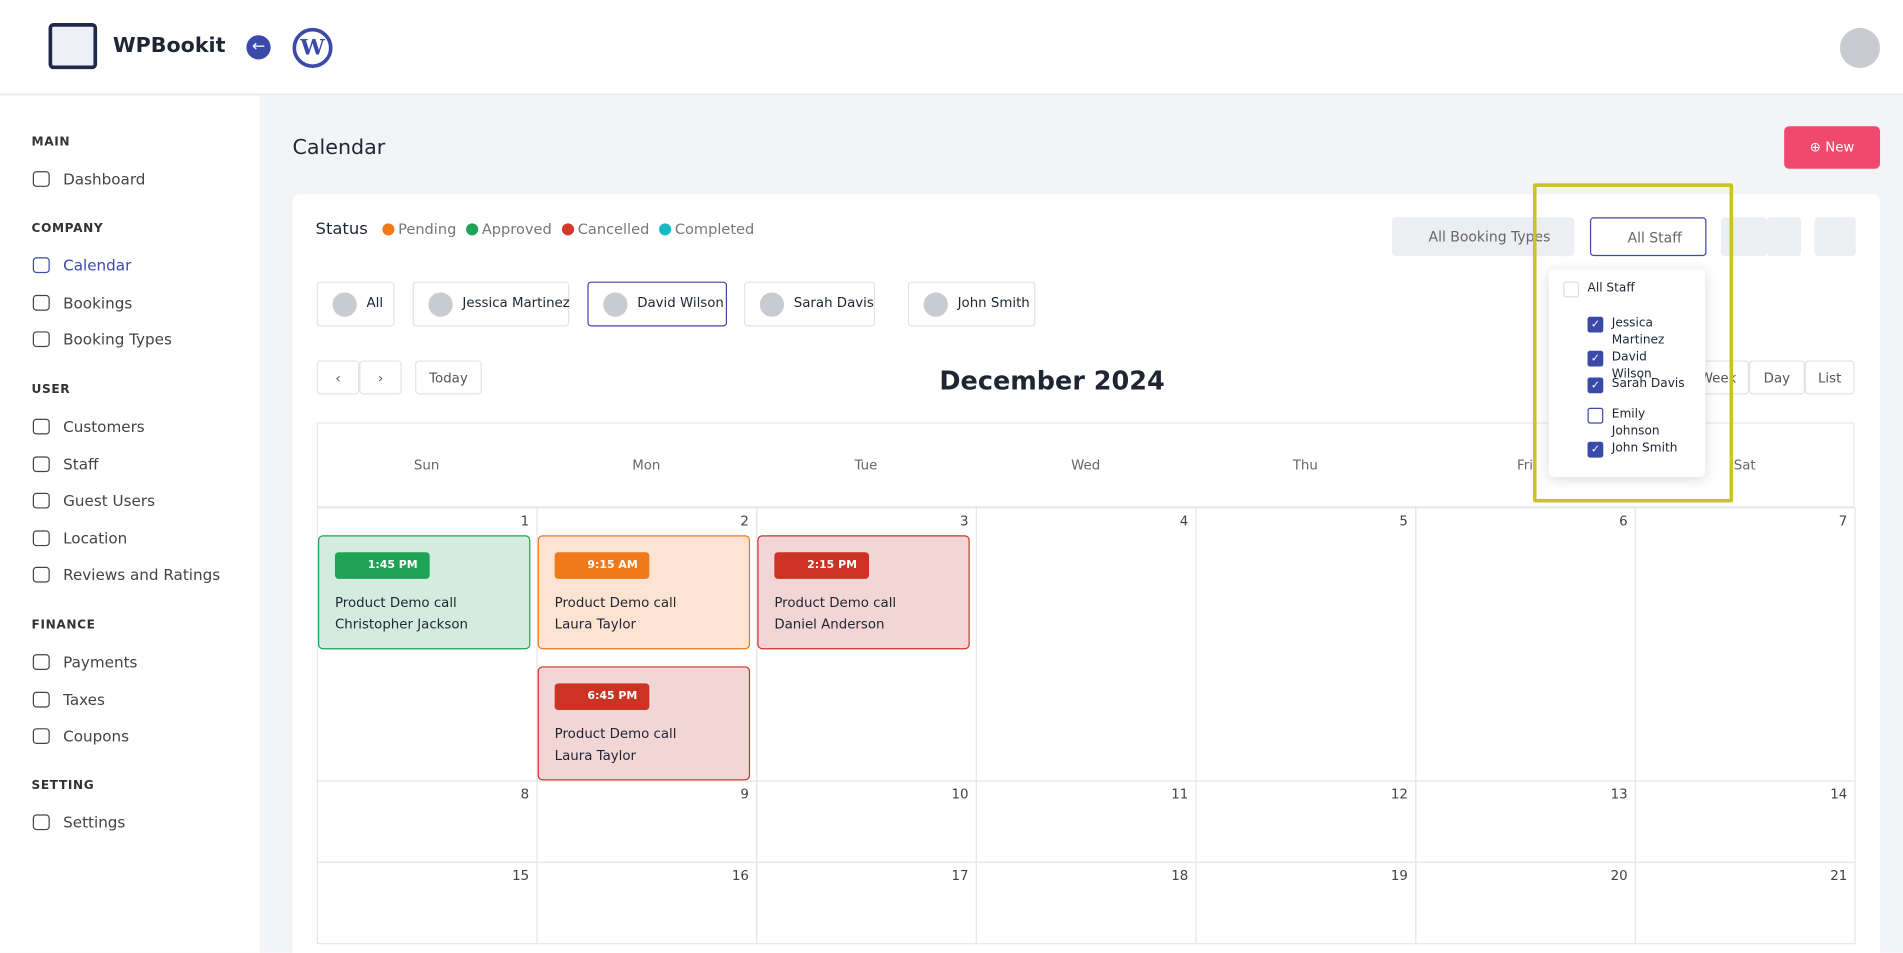  I want to click on prev-button: ‹, so click(338, 377).